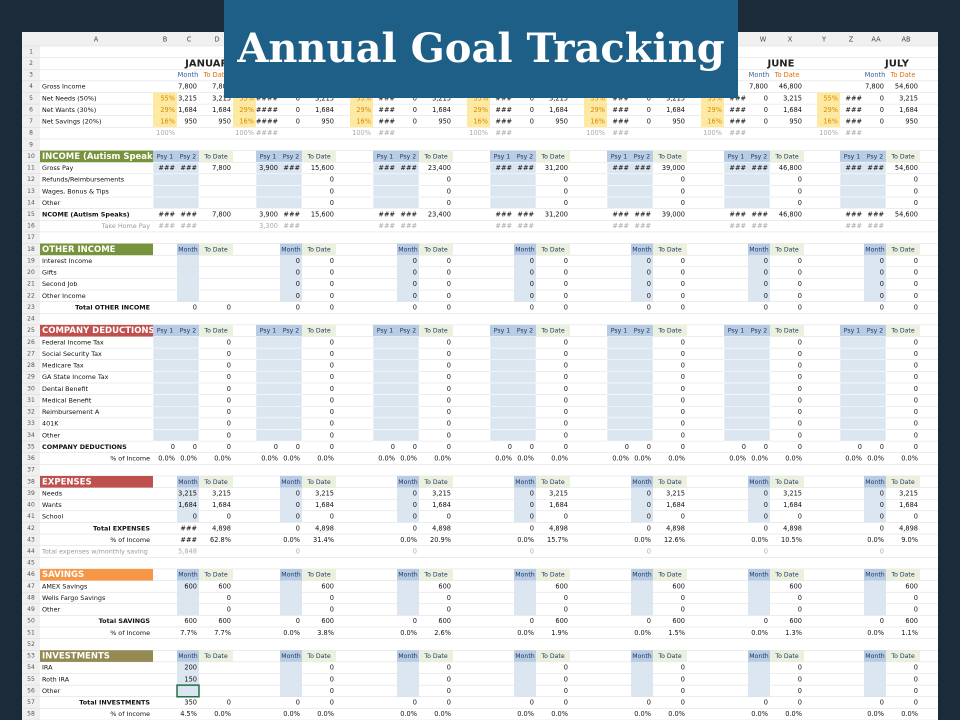 This screenshot has height=720, width=960. Describe the element at coordinates (327, 122) in the screenshot. I see `cell-value: 950` at that location.